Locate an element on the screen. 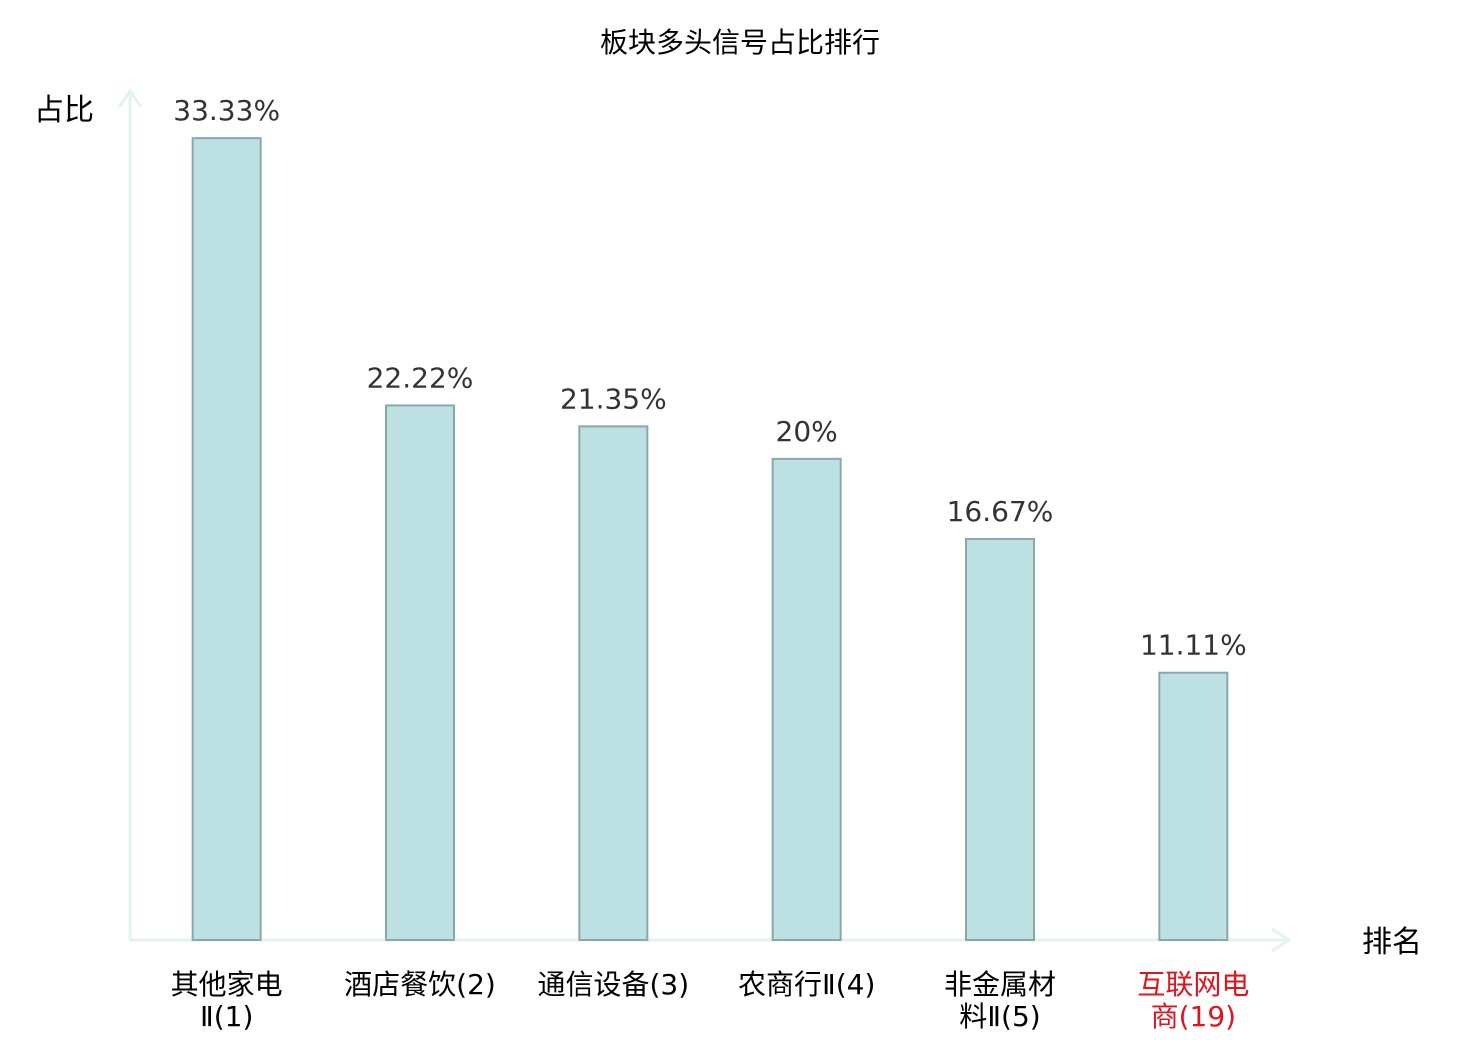 The image size is (1480, 1040). category-label-4: 农商行Ⅱ(4) is located at coordinates (806, 984).